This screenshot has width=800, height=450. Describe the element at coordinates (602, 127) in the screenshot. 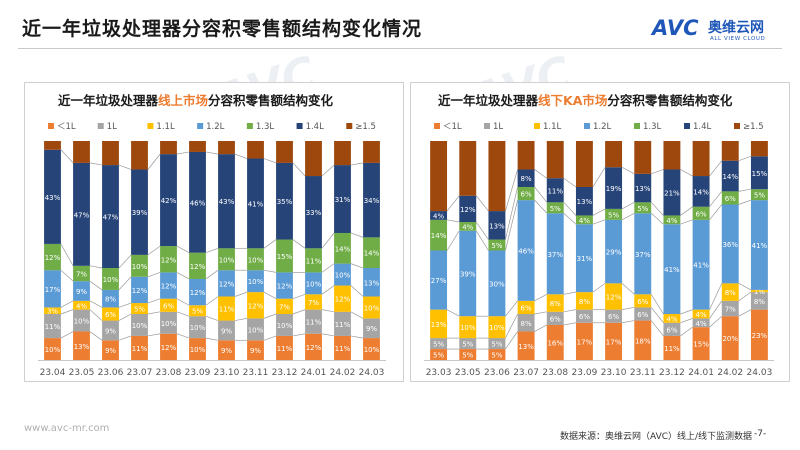

I see `offline-legend-label-3: 1.2L` at that location.